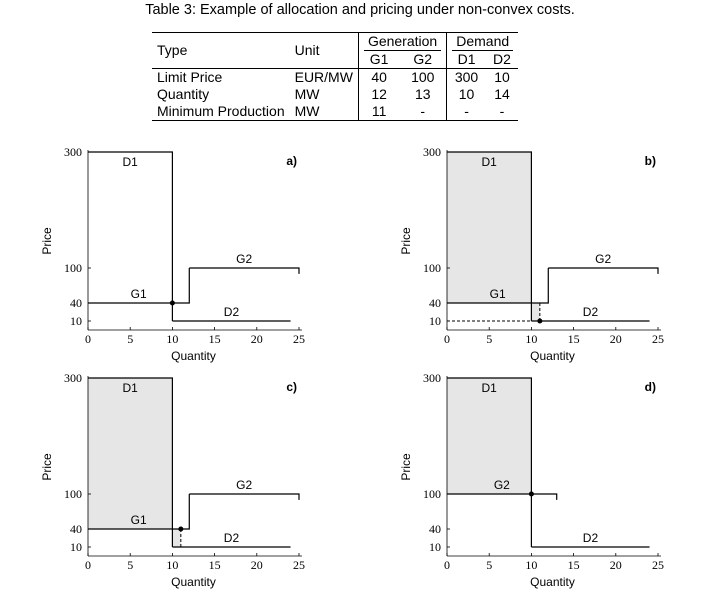  What do you see at coordinates (502, 94) in the screenshot?
I see `cell-d2: 14` at bounding box center [502, 94].